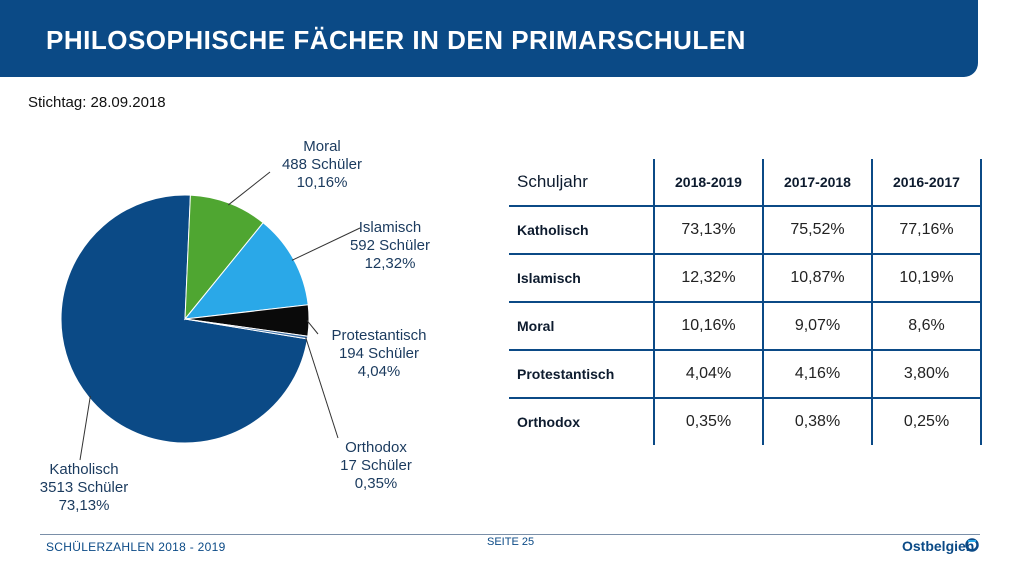  What do you see at coordinates (511, 542) in the screenshot?
I see `page-number: SEITE 25` at bounding box center [511, 542].